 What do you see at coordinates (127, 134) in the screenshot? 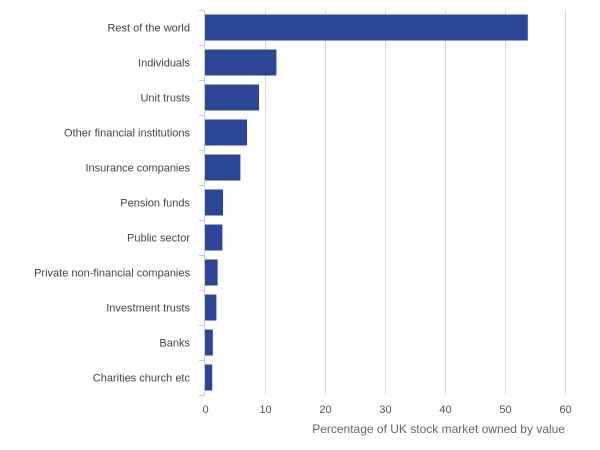
I see `category-label: Other financial institutions` at bounding box center [127, 134].